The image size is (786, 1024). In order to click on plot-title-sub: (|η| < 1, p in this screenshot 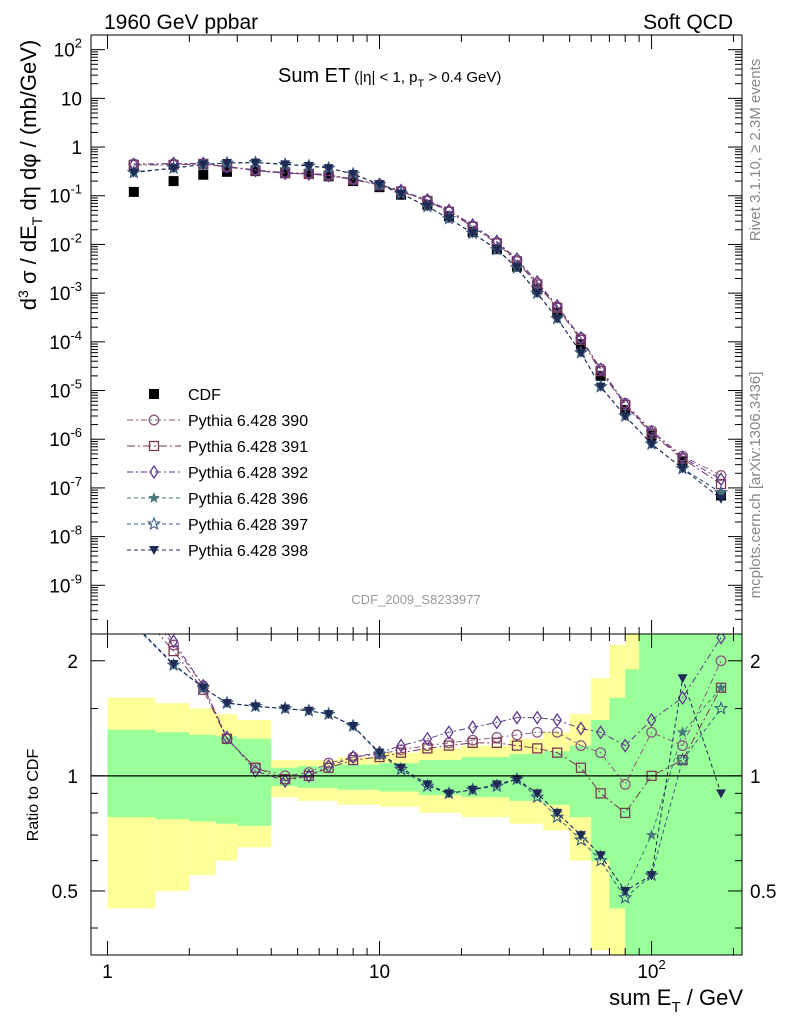, I will do `click(385, 77)`.